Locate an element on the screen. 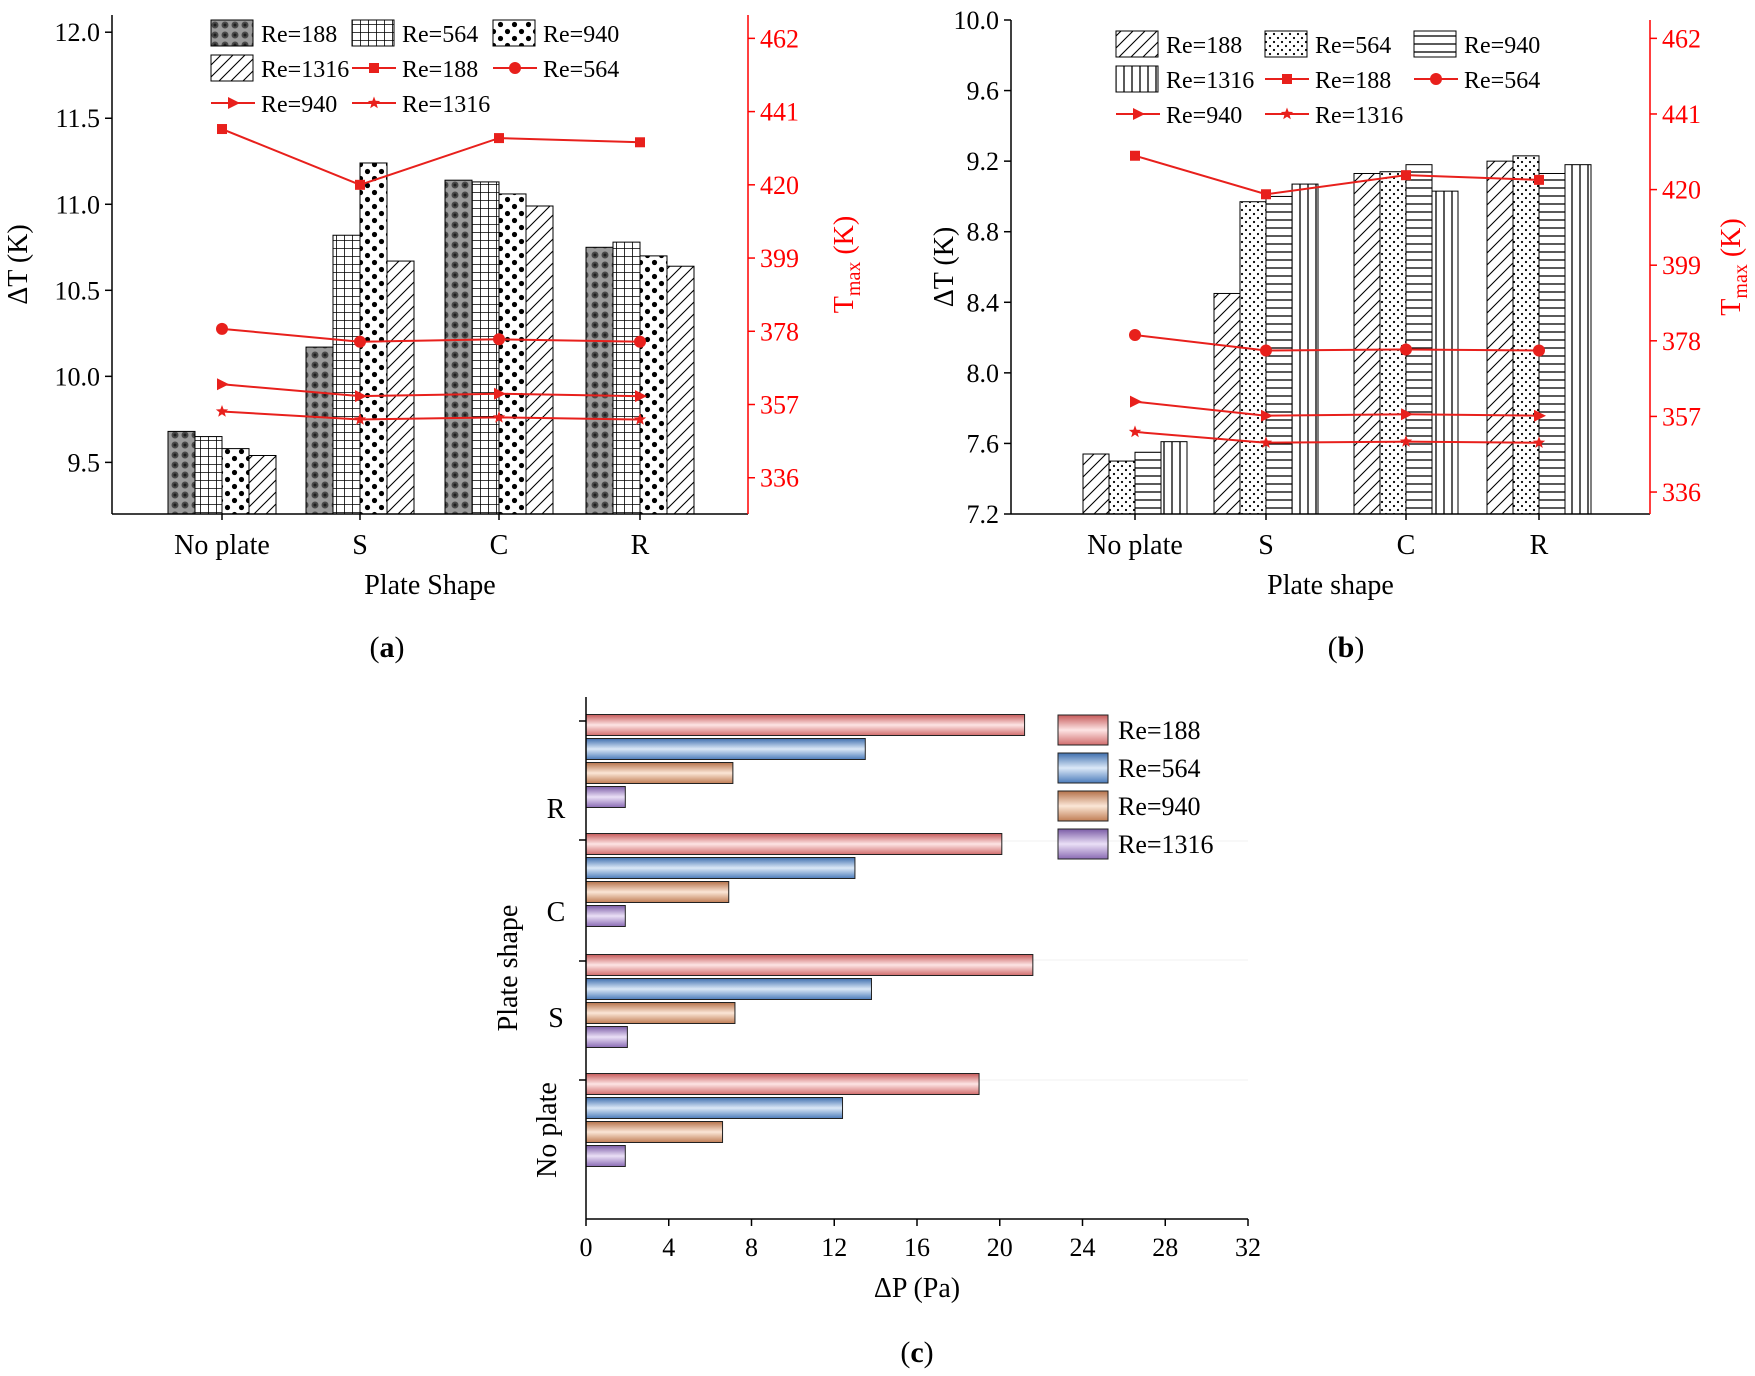  x-tick-label: 28 is located at coordinates (1165, 1247).